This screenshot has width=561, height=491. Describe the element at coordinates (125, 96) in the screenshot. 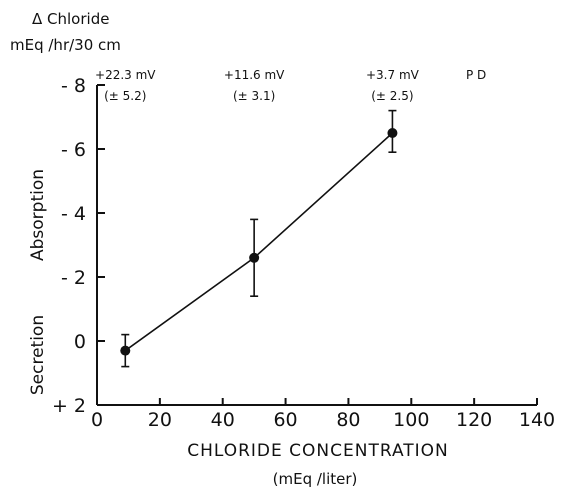

I see `pd-annotation-error: (± 5.2)` at that location.